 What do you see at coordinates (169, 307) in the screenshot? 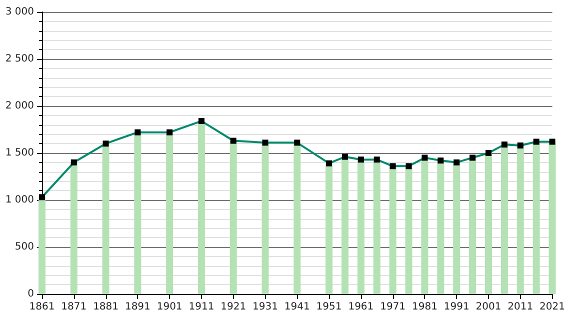
I see `x-tick-label: 1901` at bounding box center [169, 307].